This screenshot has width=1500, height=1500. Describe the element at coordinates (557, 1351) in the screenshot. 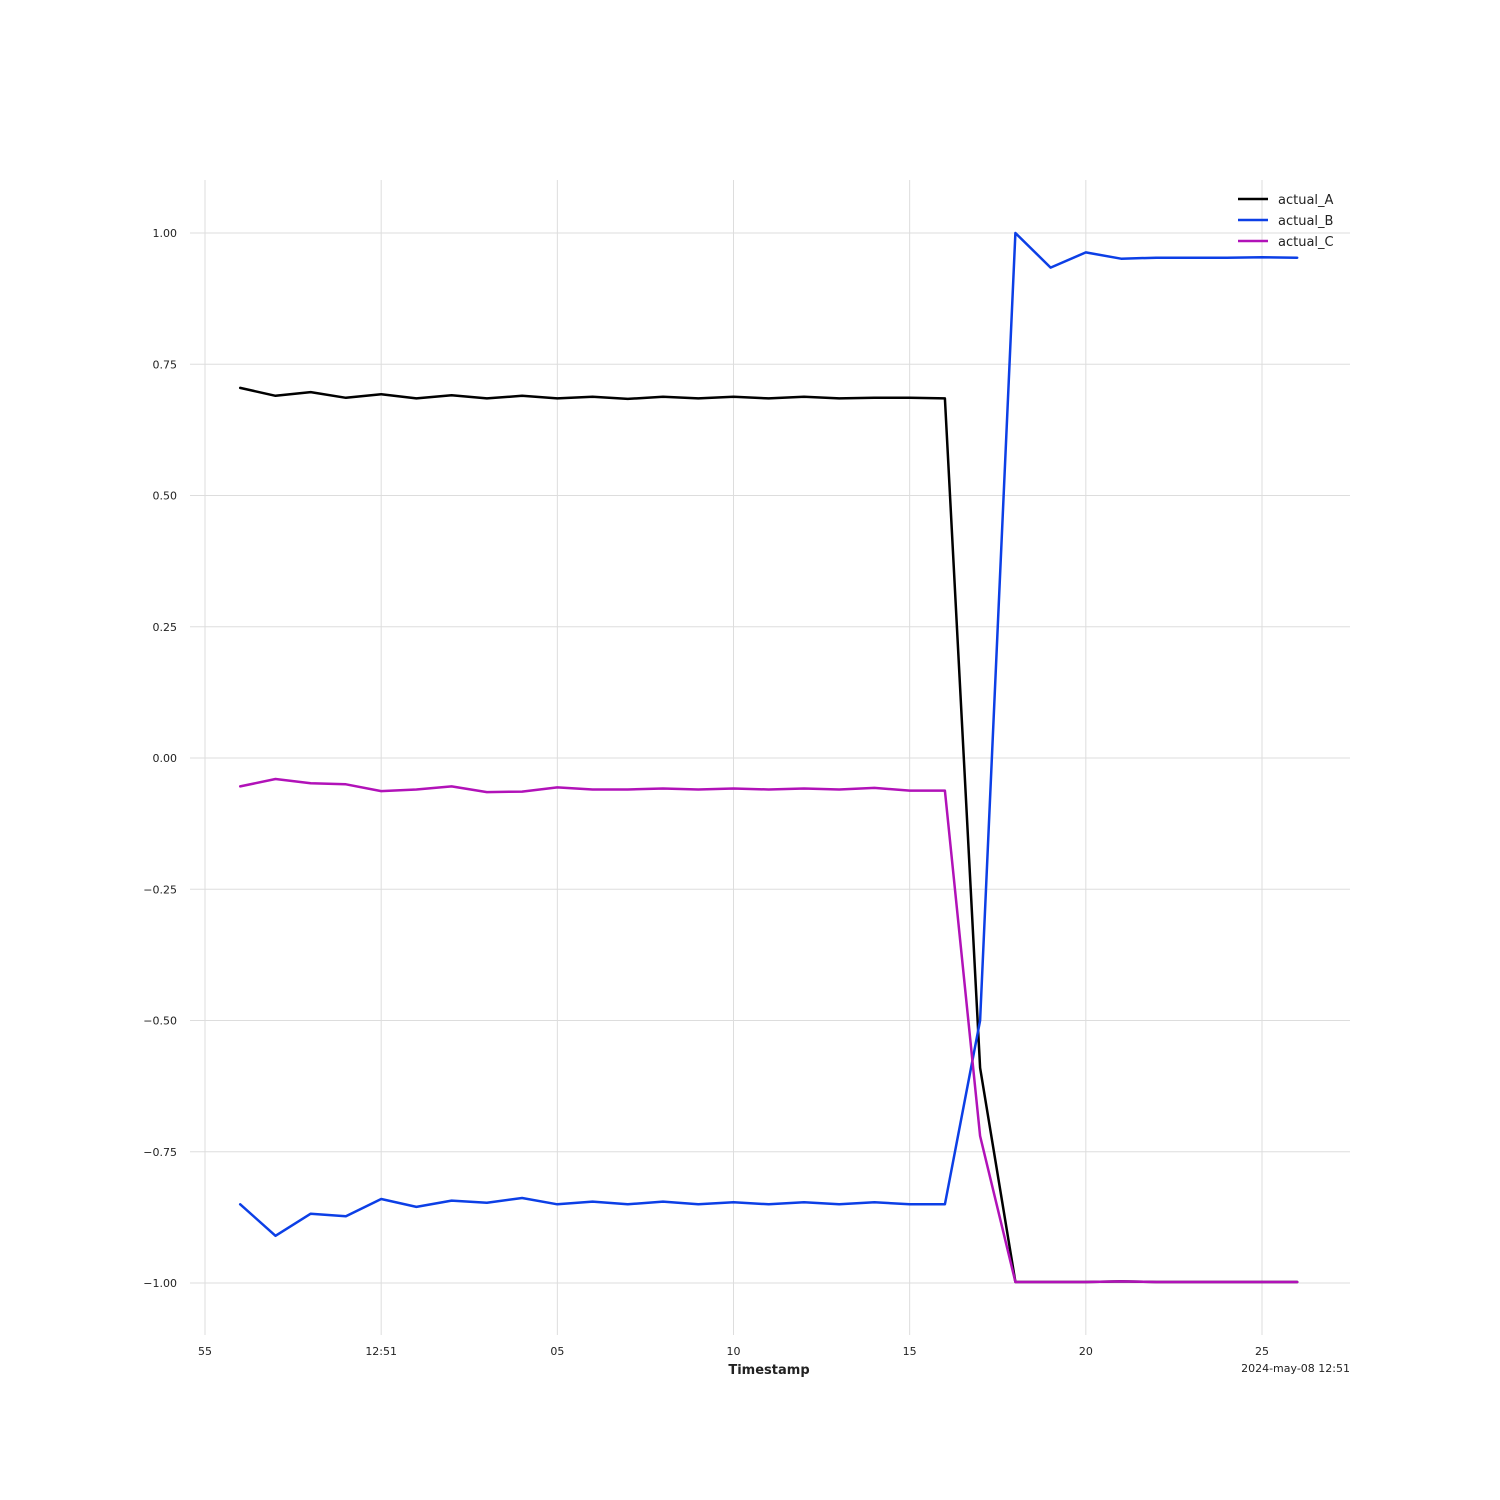

I see `x-tick-label: 05` at that location.